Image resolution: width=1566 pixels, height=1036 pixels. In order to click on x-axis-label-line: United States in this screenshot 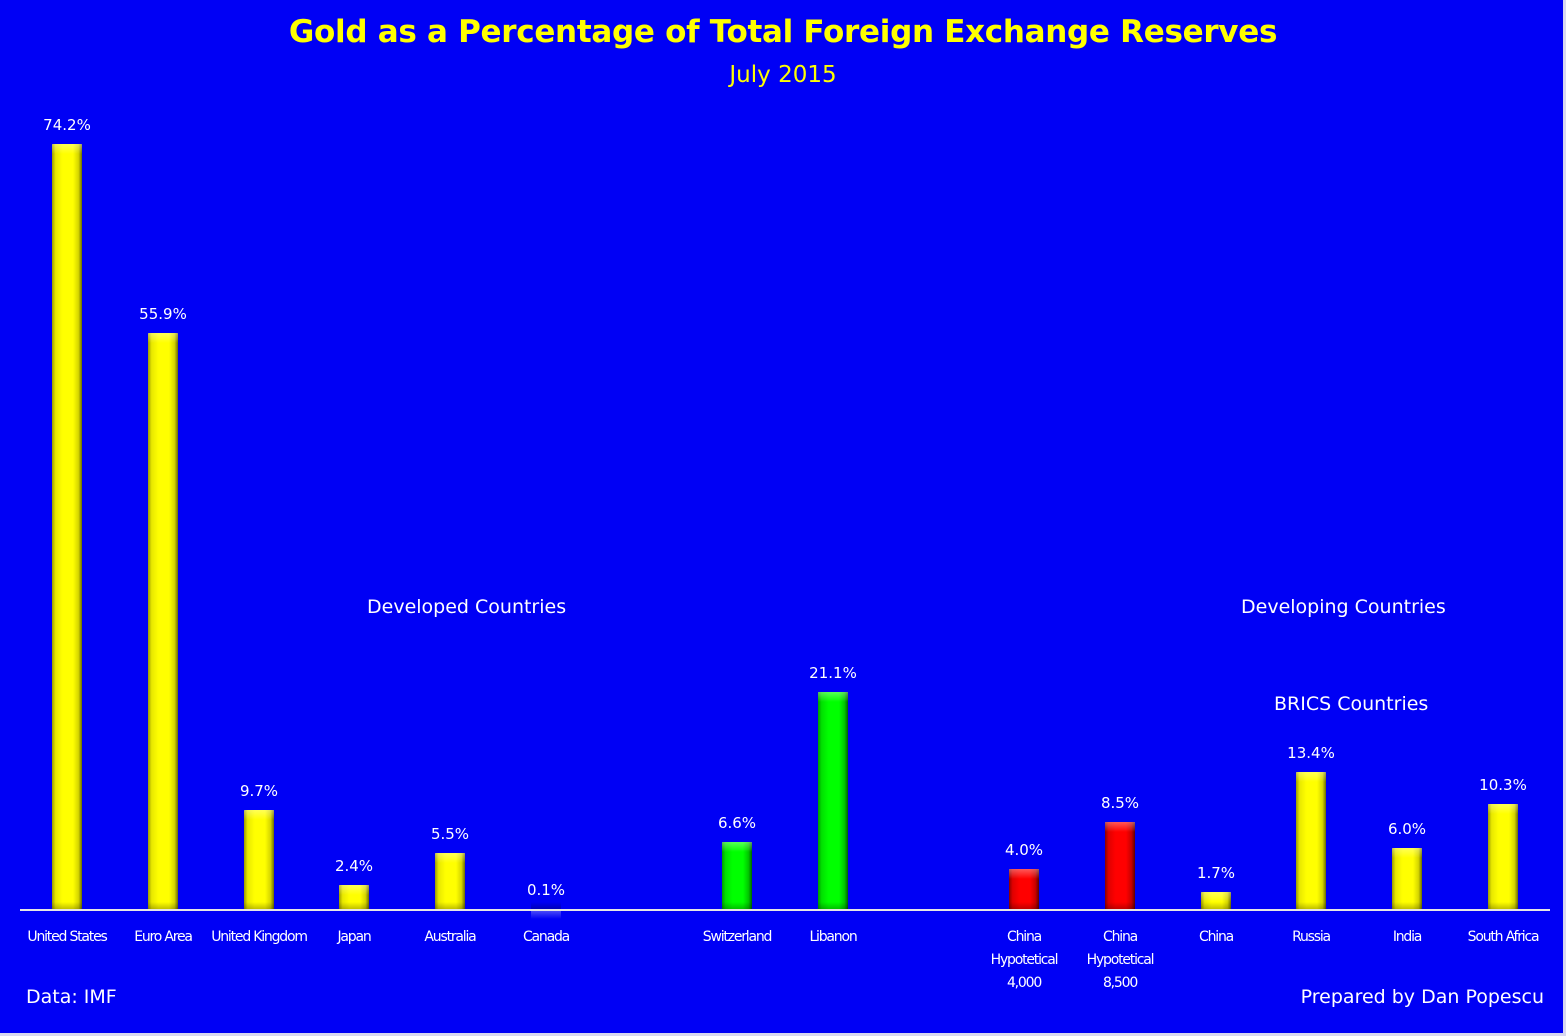, I will do `click(67, 937)`.